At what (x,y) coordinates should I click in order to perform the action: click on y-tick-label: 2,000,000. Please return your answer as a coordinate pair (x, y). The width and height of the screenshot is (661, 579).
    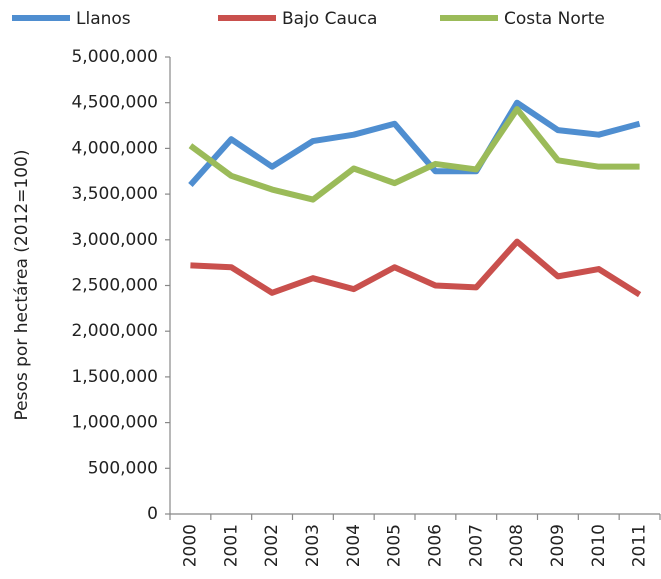
    Looking at the image, I should click on (114, 331).